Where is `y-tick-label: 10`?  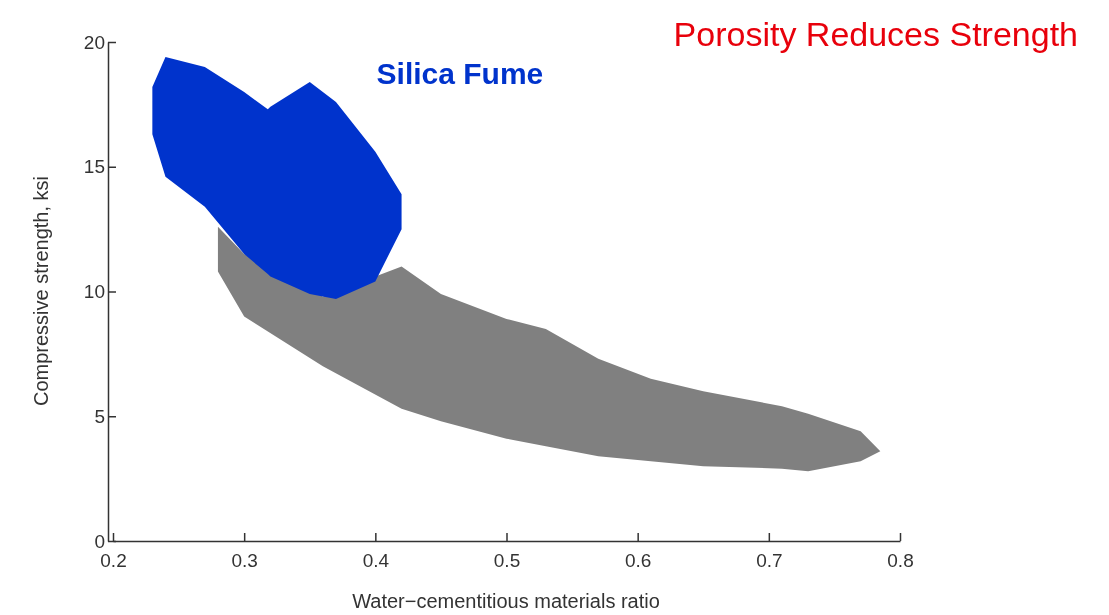
y-tick-label: 10 is located at coordinates (94, 292).